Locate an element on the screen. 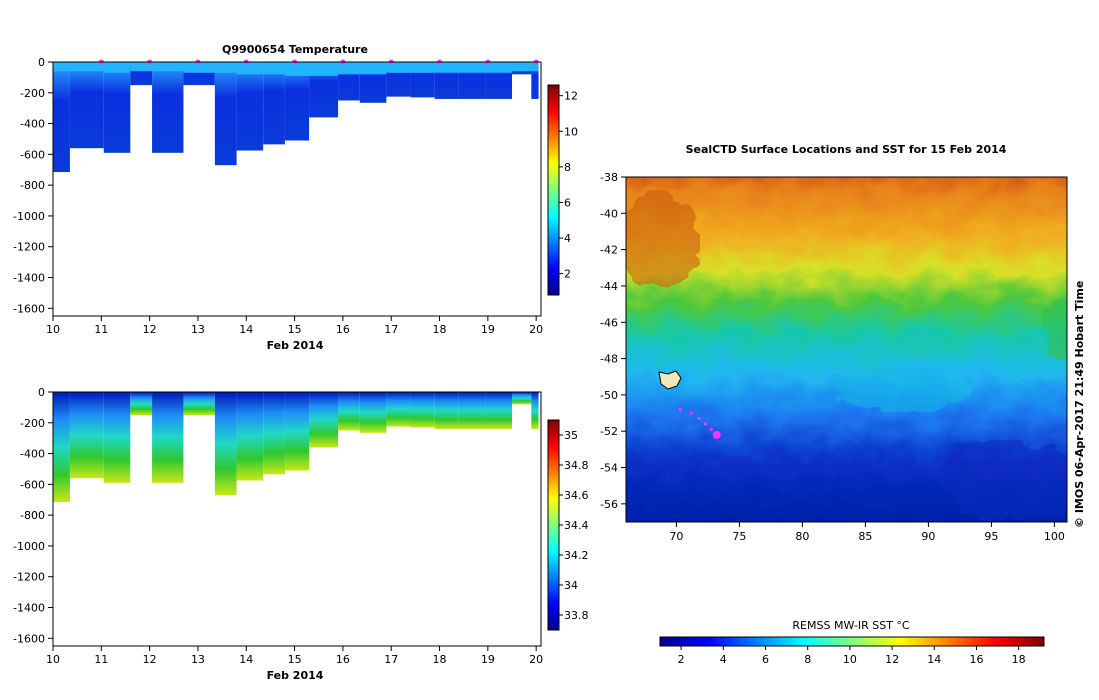 This screenshot has width=1099, height=700. y-tick-label: -400 is located at coordinates (32, 454).